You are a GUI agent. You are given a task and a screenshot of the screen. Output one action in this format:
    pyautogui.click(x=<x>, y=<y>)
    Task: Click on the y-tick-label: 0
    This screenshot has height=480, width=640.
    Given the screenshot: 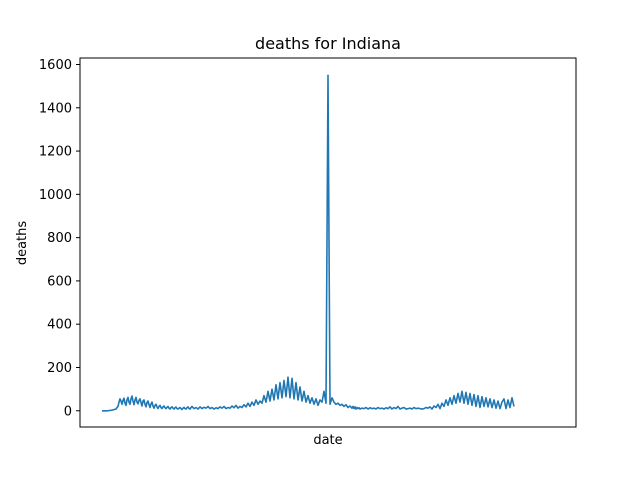 What is the action you would take?
    pyautogui.click(x=68, y=411)
    